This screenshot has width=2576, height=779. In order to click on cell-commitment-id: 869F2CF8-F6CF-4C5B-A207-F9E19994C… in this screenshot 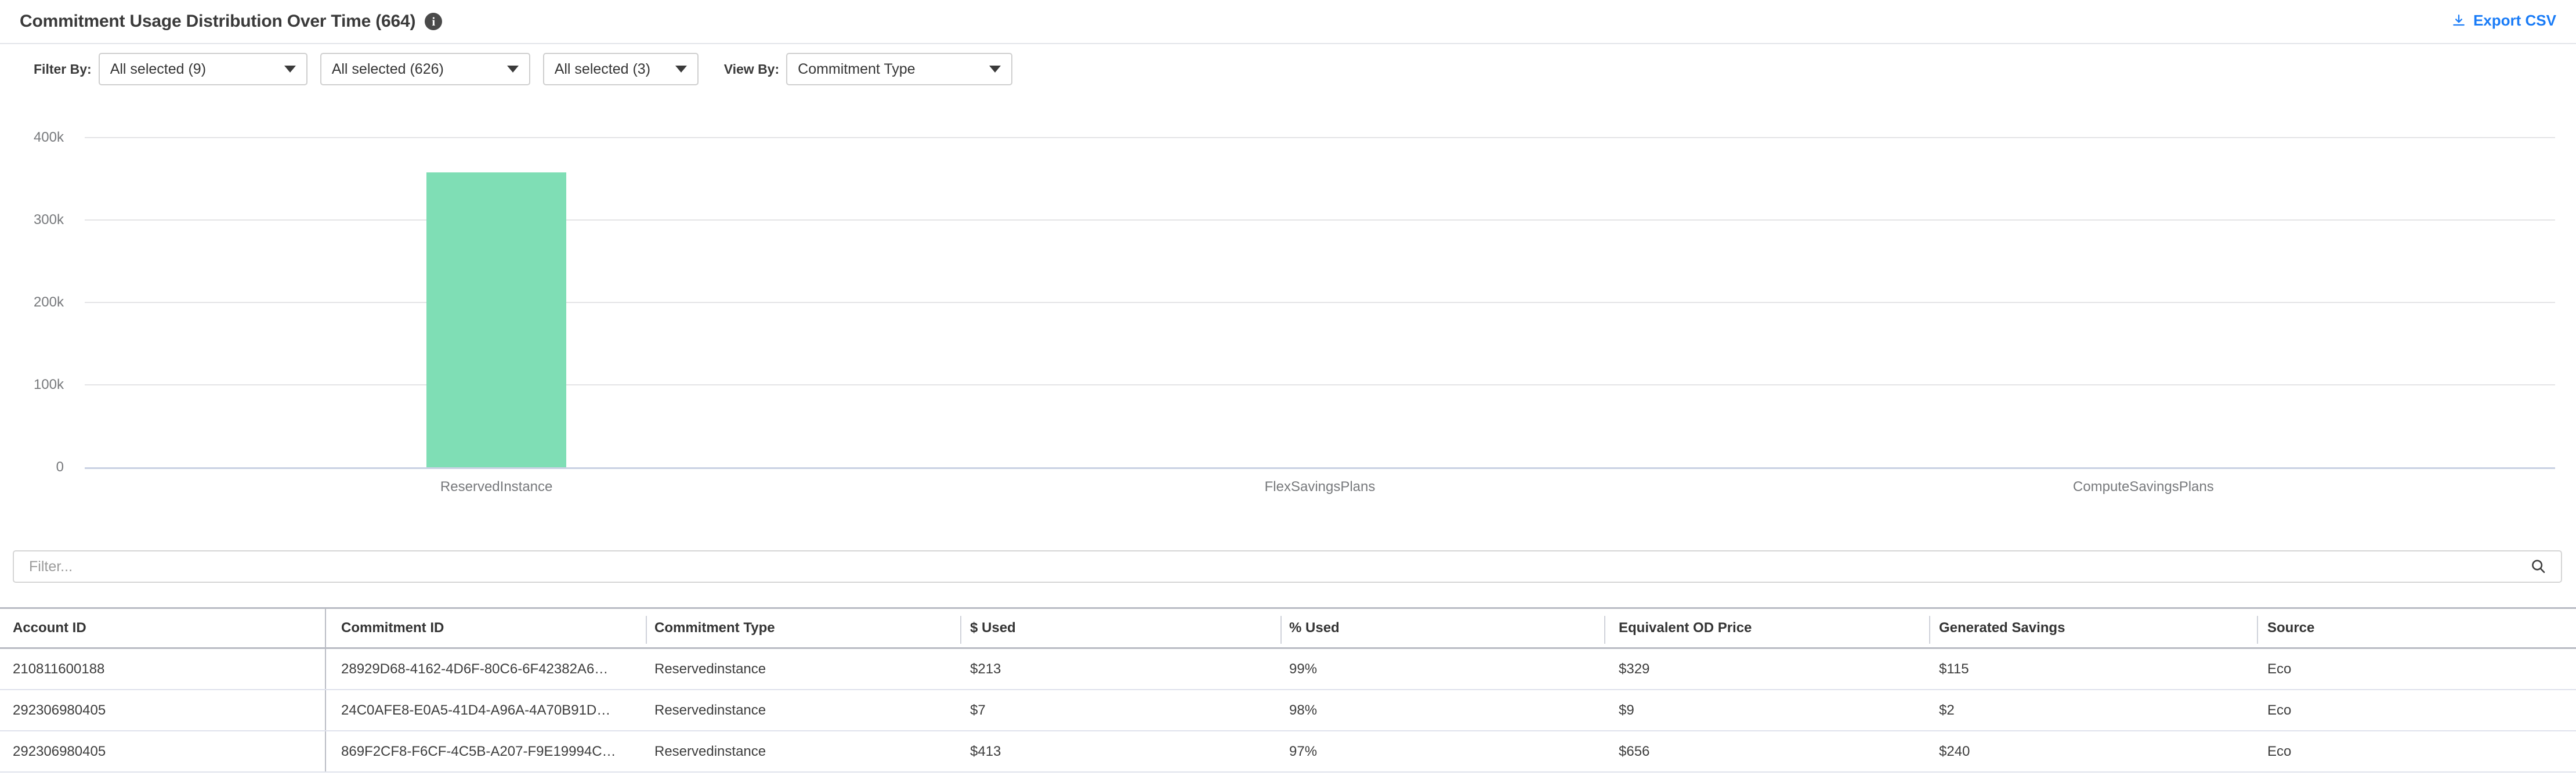, I will do `click(478, 751)`.